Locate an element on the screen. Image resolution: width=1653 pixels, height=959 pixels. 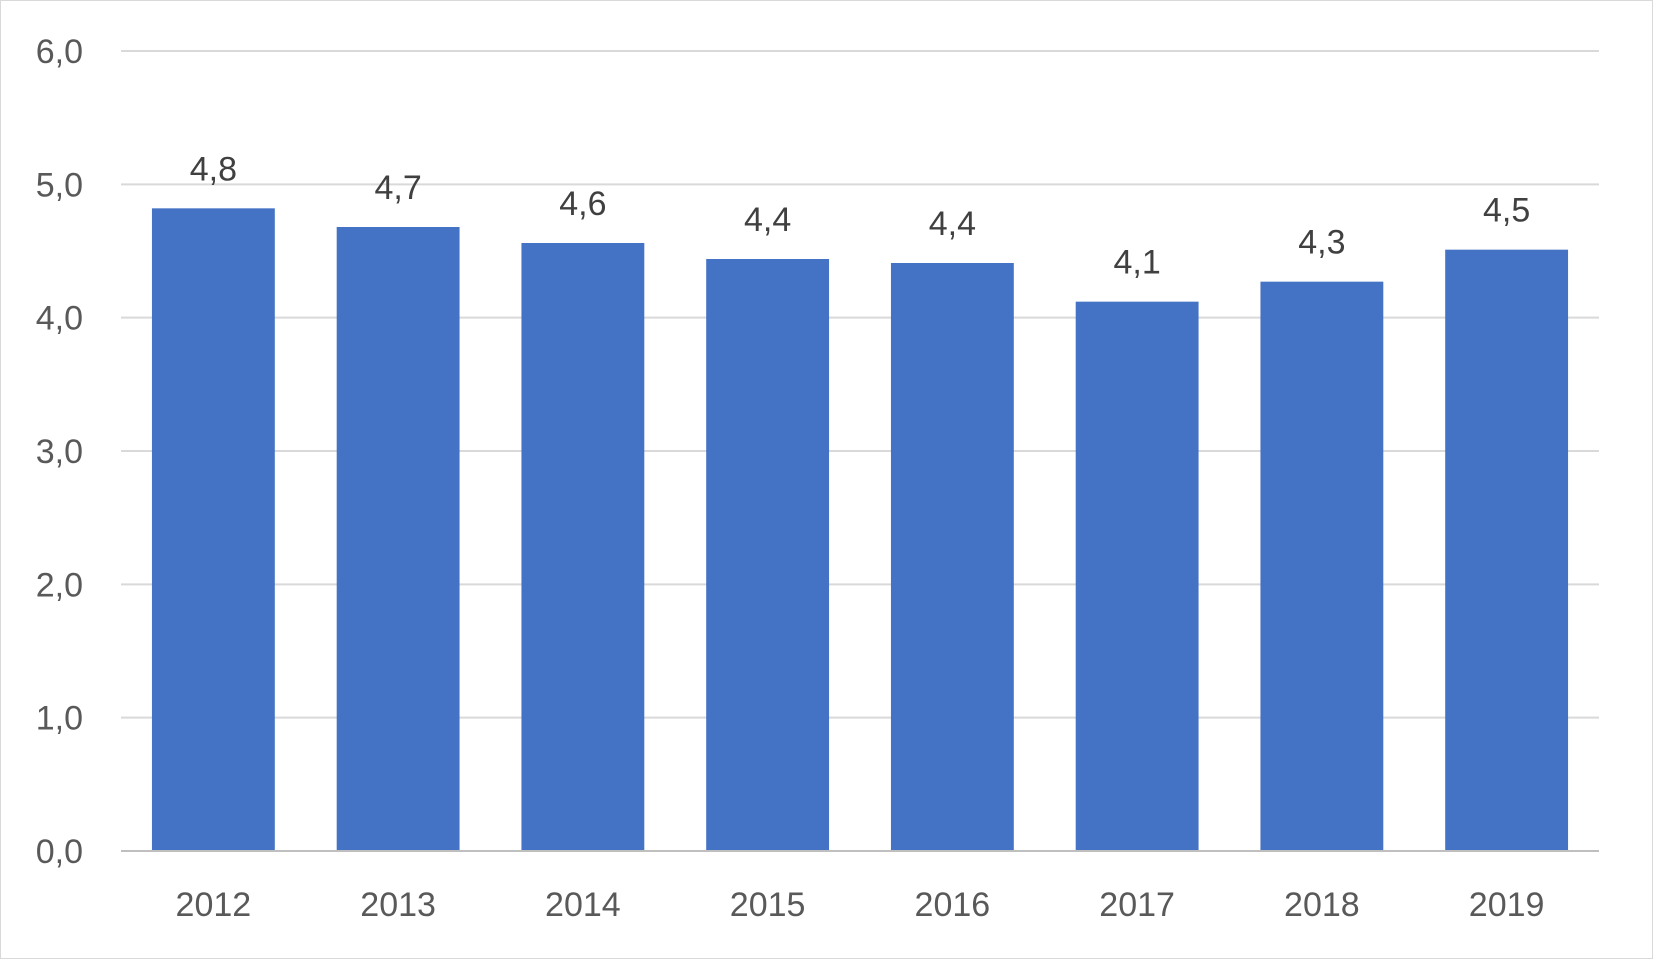
bar-2015 is located at coordinates (768, 555).